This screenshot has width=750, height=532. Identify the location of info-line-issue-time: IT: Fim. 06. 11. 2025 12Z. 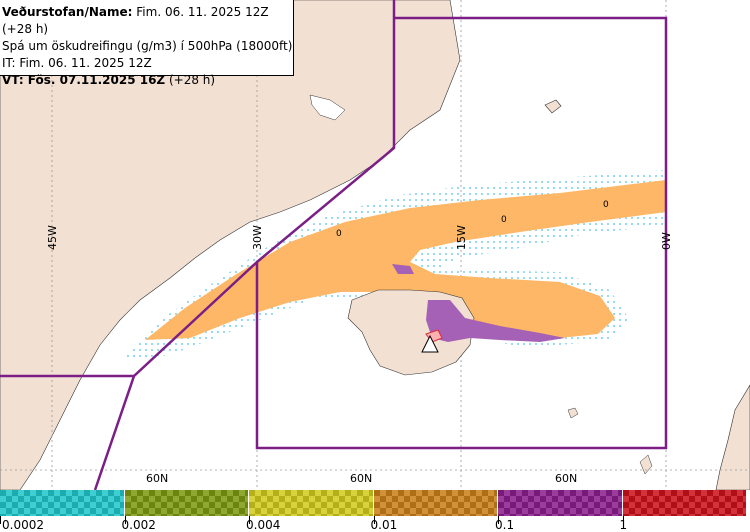
(77, 63).